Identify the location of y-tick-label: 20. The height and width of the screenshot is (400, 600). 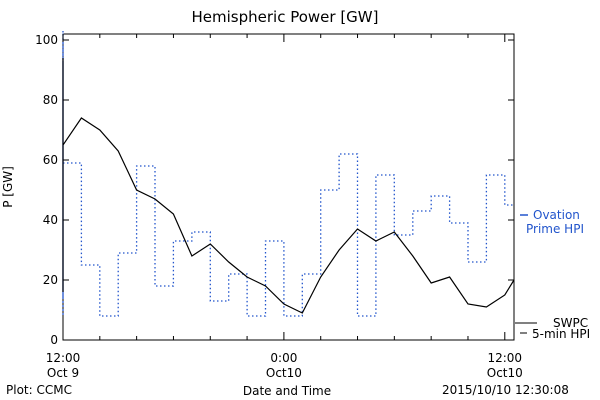
(50, 280).